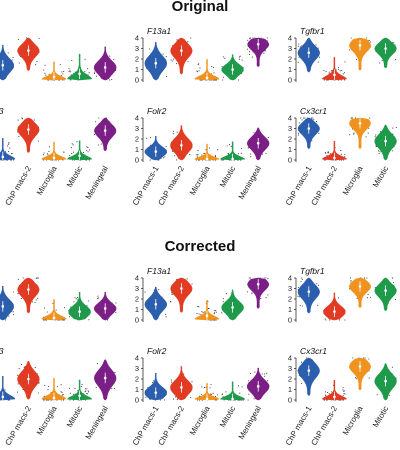 This screenshot has width=400, height=450. What do you see at coordinates (200, 7) in the screenshot?
I see `section-title-original: Original` at bounding box center [200, 7].